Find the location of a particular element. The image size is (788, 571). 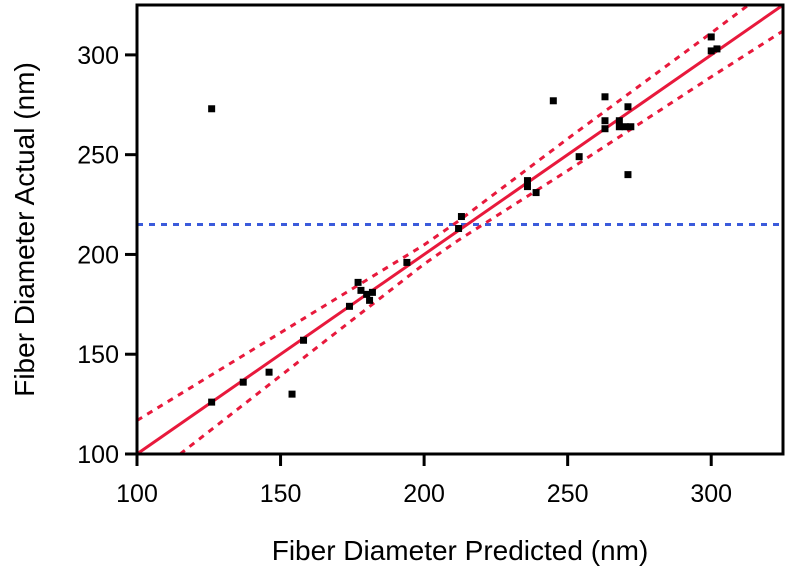

y-tick-label: 300 is located at coordinates (98, 56).